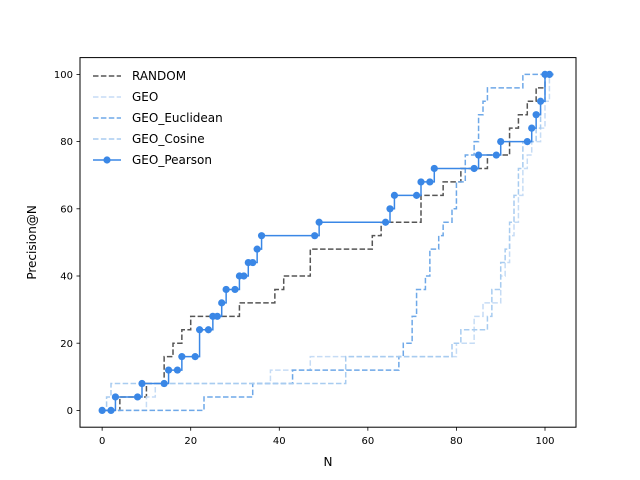 The width and height of the screenshot is (640, 480). Describe the element at coordinates (63, 75) in the screenshot. I see `y-tick-label: 100` at that location.